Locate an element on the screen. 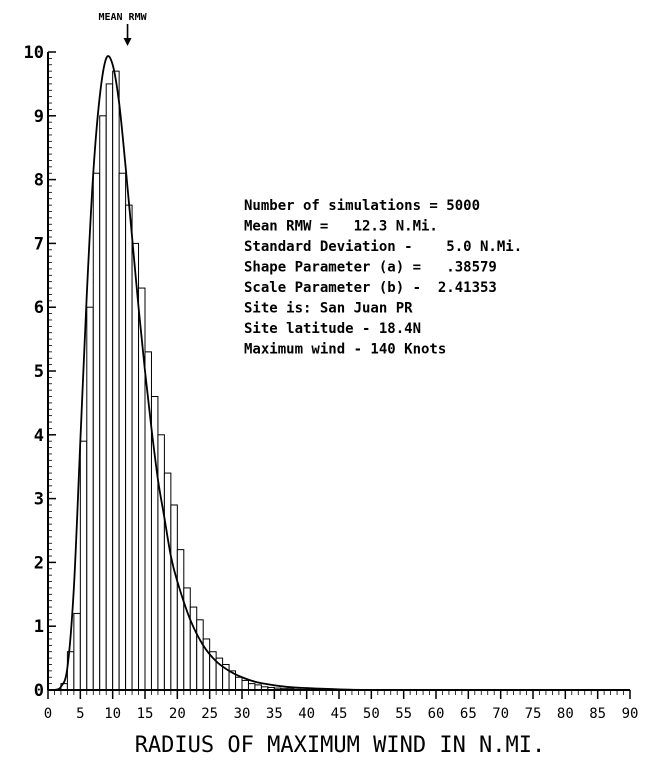 The width and height of the screenshot is (664, 760). x-axis-title: RADIUS OF MAXIMUM WIND IN N.MI. is located at coordinates (340, 745).